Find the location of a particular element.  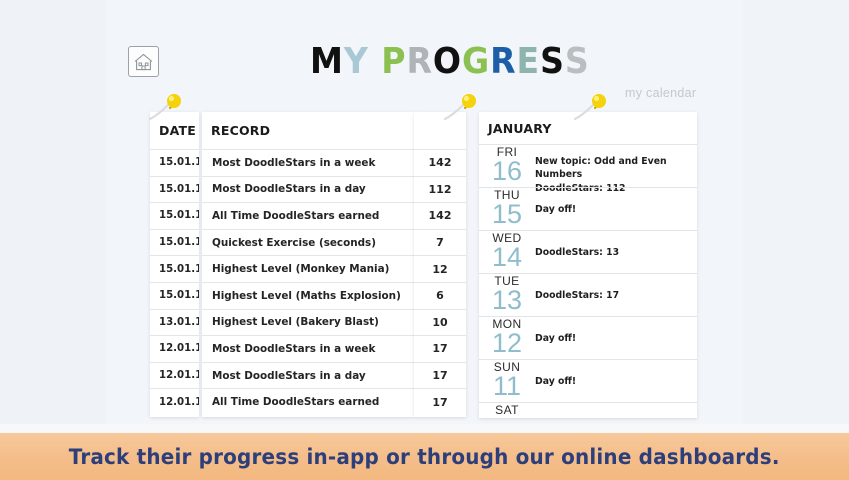

background-band-left is located at coordinates (53, 216).